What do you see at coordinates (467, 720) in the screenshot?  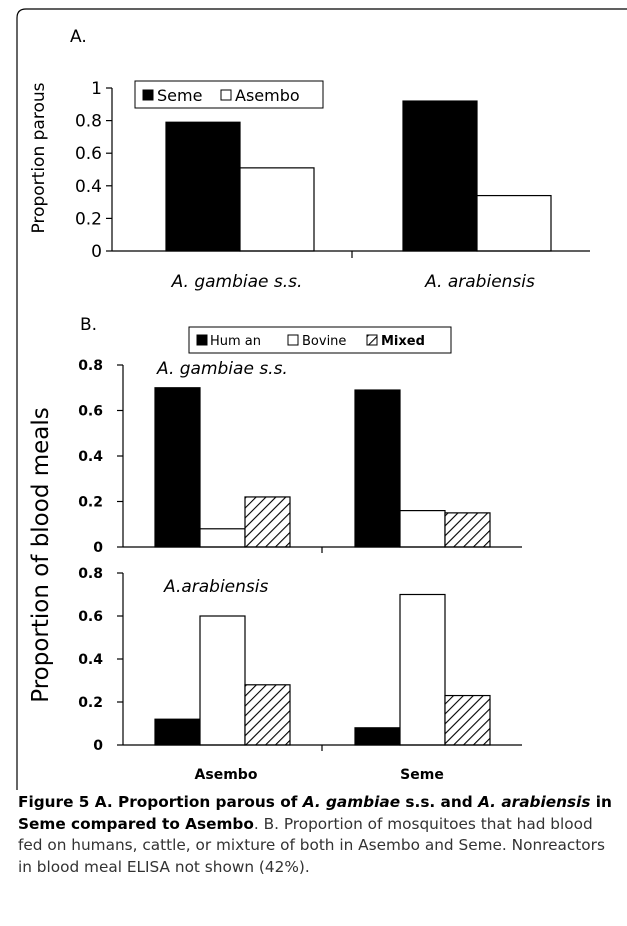 I see `bar-bottom-mixed-seme` at bounding box center [467, 720].